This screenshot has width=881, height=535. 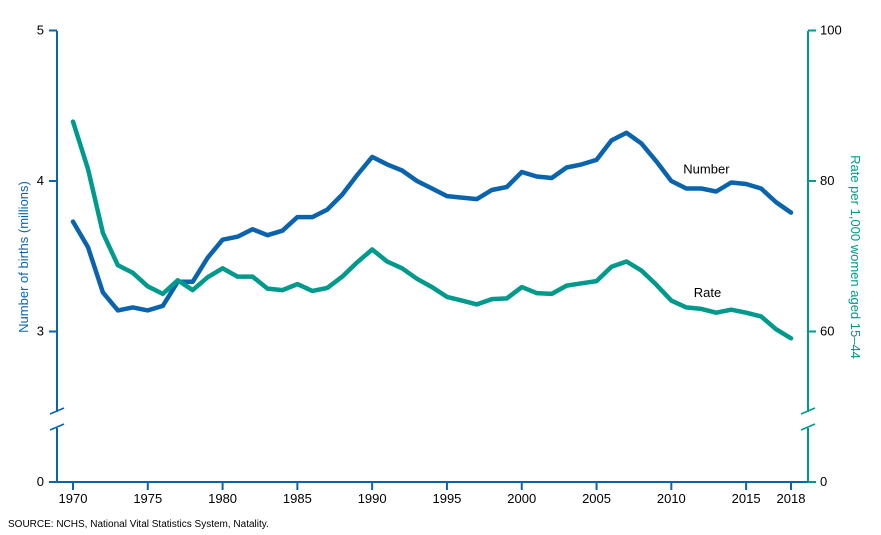 What do you see at coordinates (222, 498) in the screenshot?
I see `x-tick-label: 1980` at bounding box center [222, 498].